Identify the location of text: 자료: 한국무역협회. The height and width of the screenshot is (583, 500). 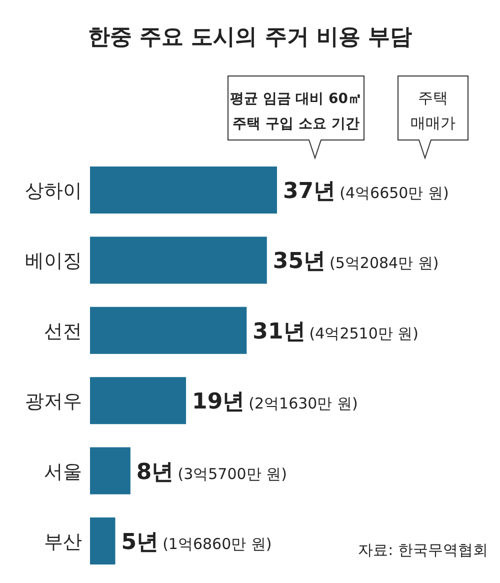
(423, 550).